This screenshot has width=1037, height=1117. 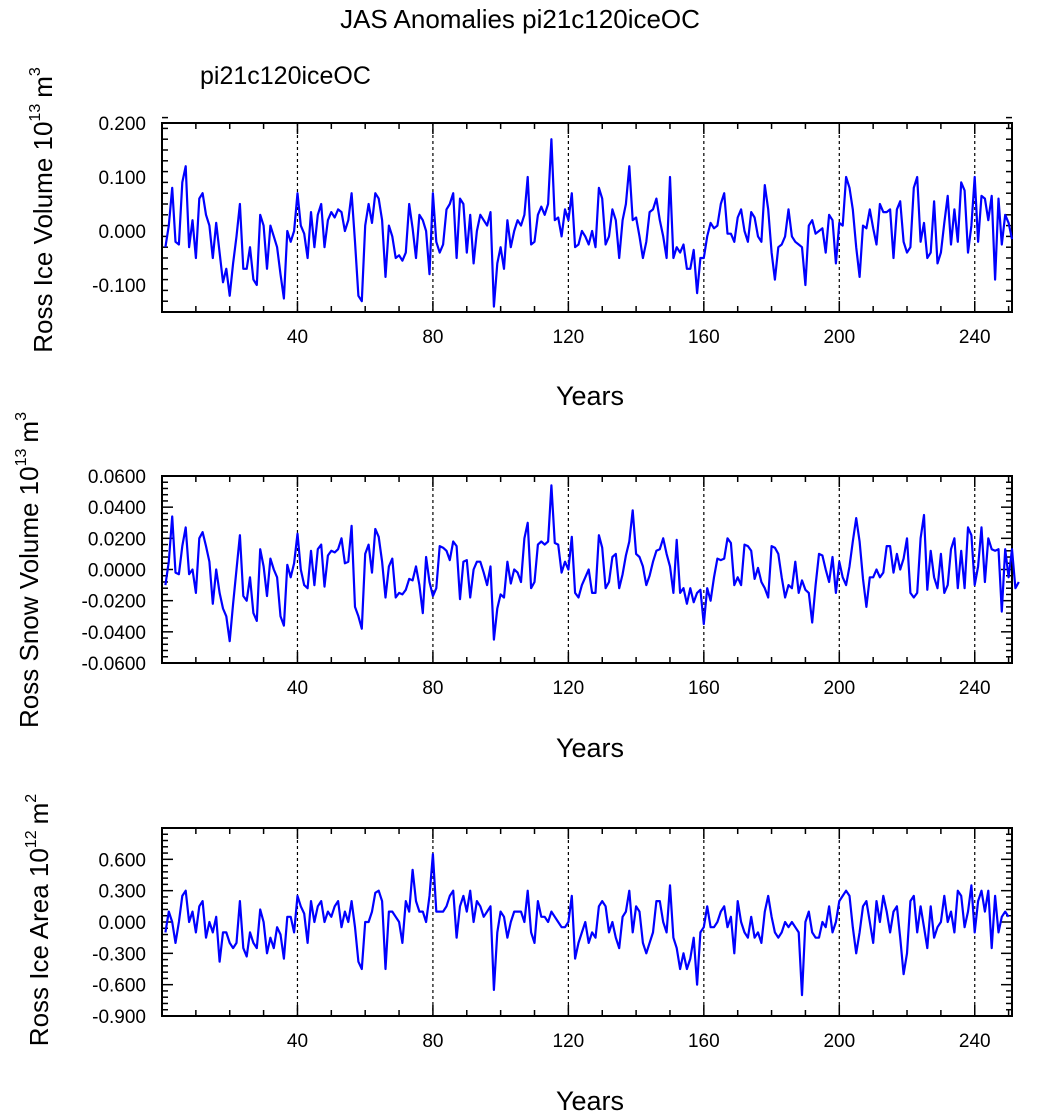 I want to click on y-tick-label: 0.0000, so click(x=117, y=571).